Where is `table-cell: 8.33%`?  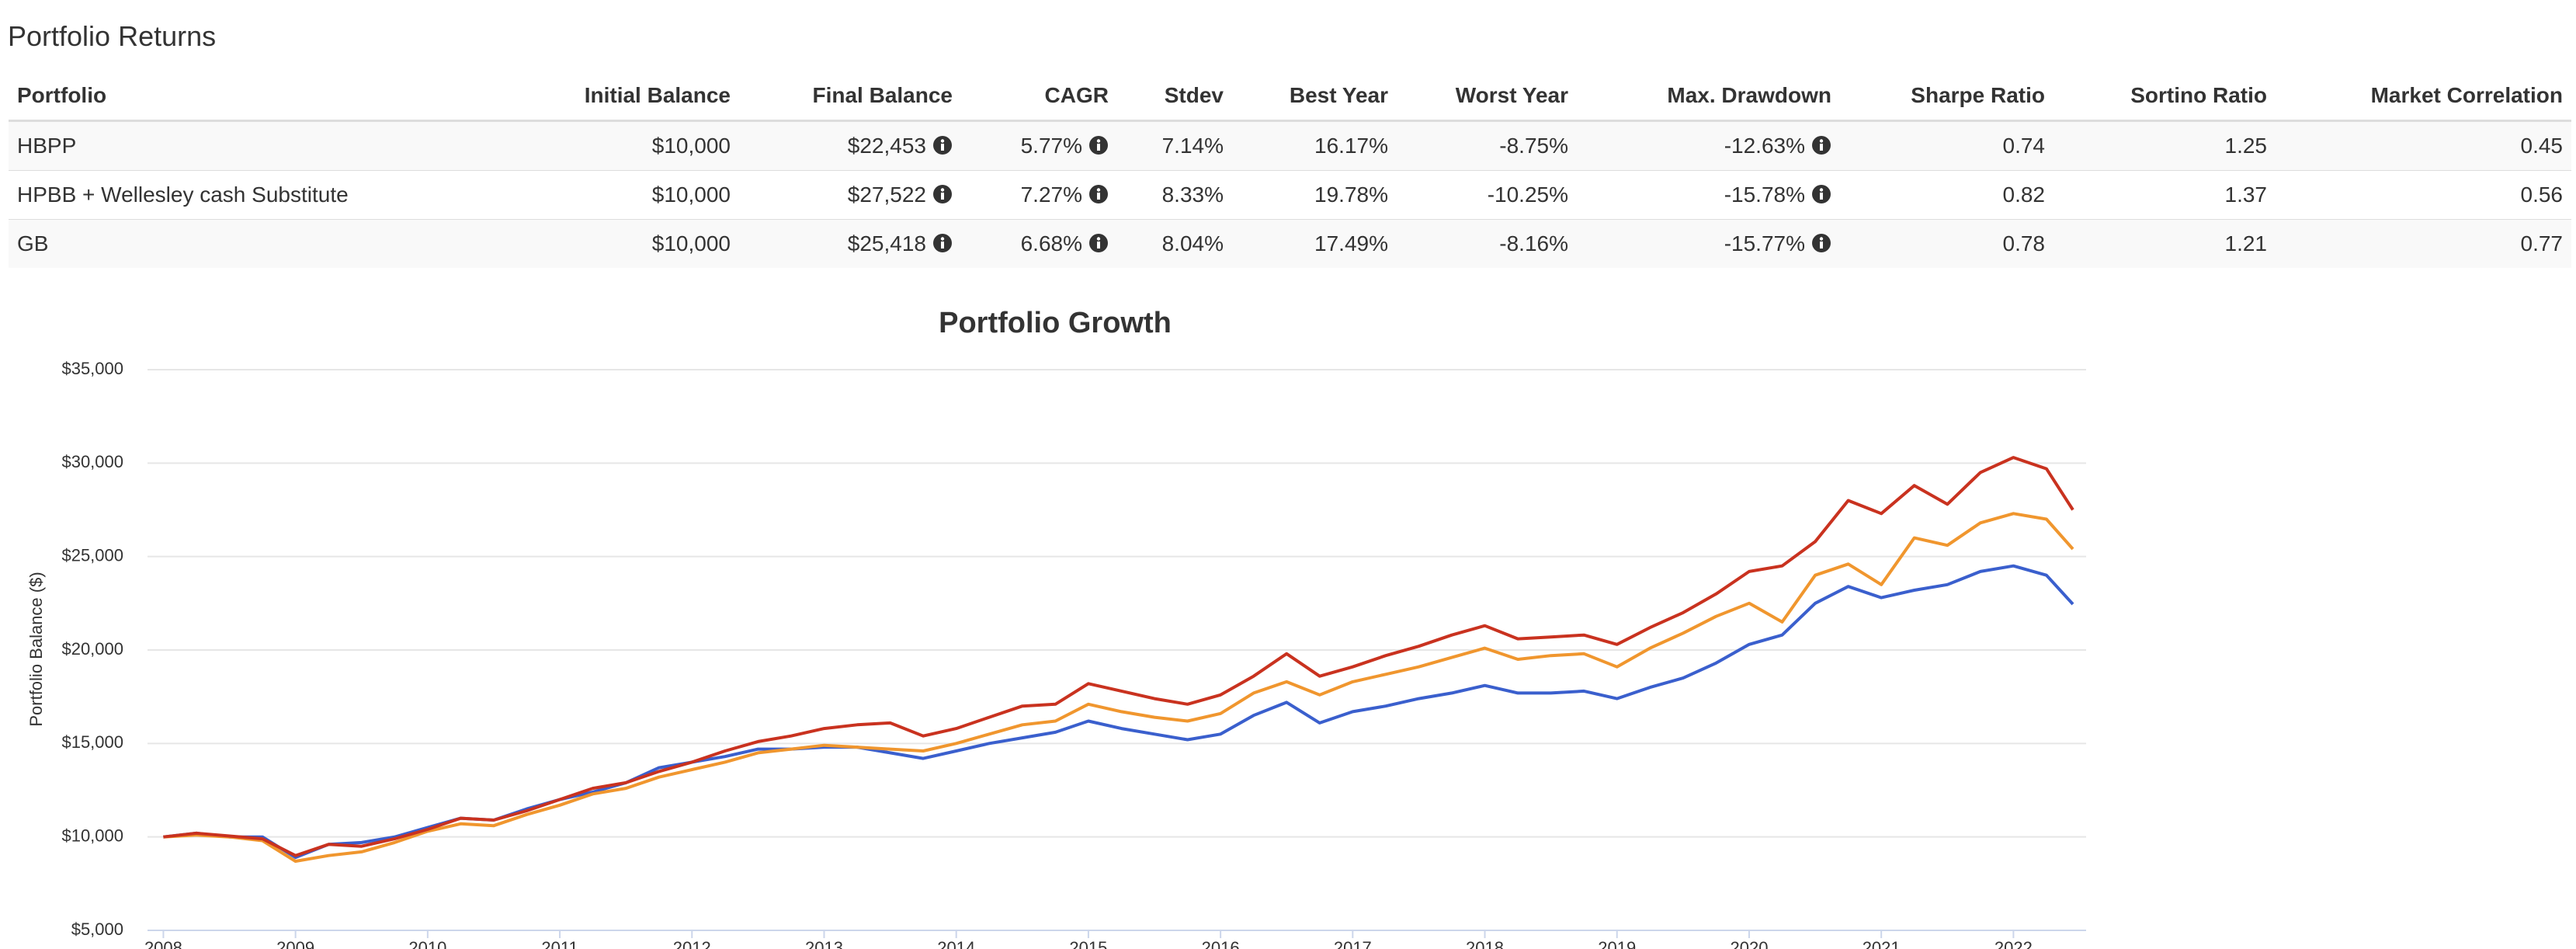
table-cell: 8.33% is located at coordinates (1174, 195).